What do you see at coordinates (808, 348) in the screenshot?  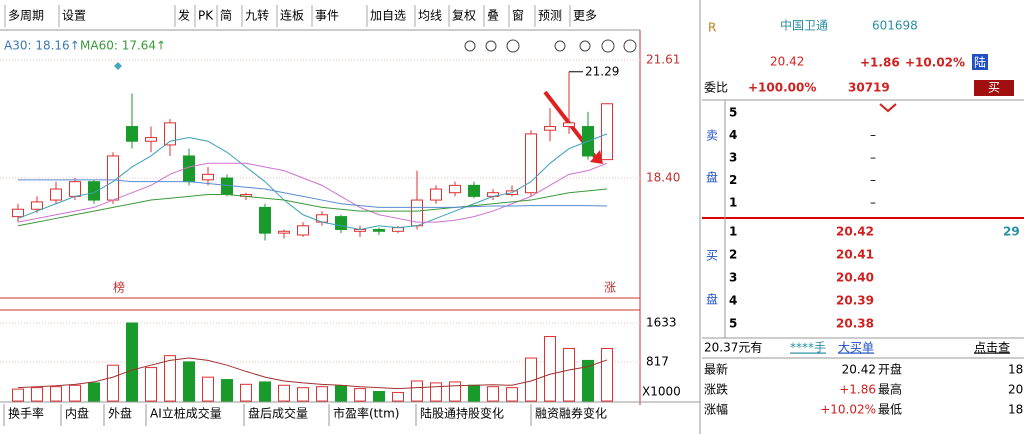 I see `big-order: ****手` at bounding box center [808, 348].